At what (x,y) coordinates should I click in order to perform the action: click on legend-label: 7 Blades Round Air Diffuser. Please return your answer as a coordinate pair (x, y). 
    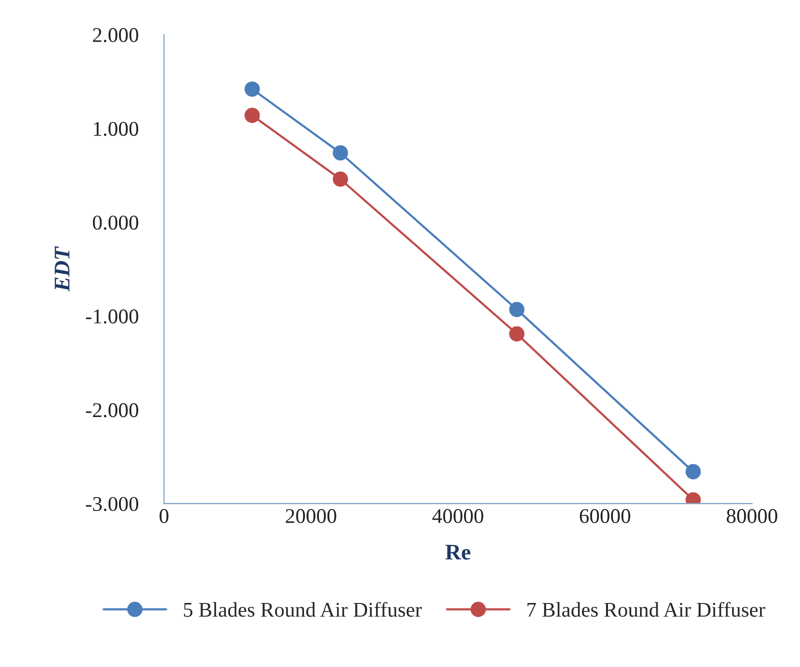
    Looking at the image, I should click on (647, 609).